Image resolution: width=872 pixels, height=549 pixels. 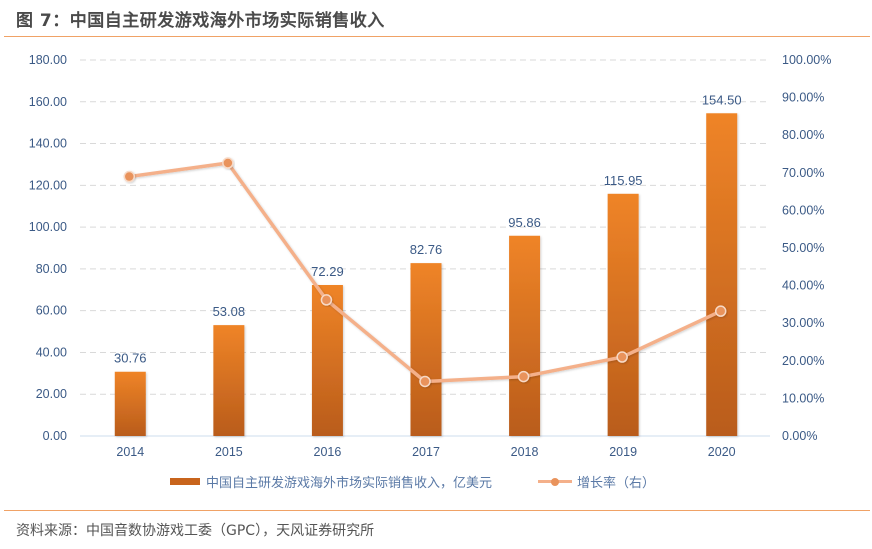 I want to click on bar-2020, so click(x=722, y=275).